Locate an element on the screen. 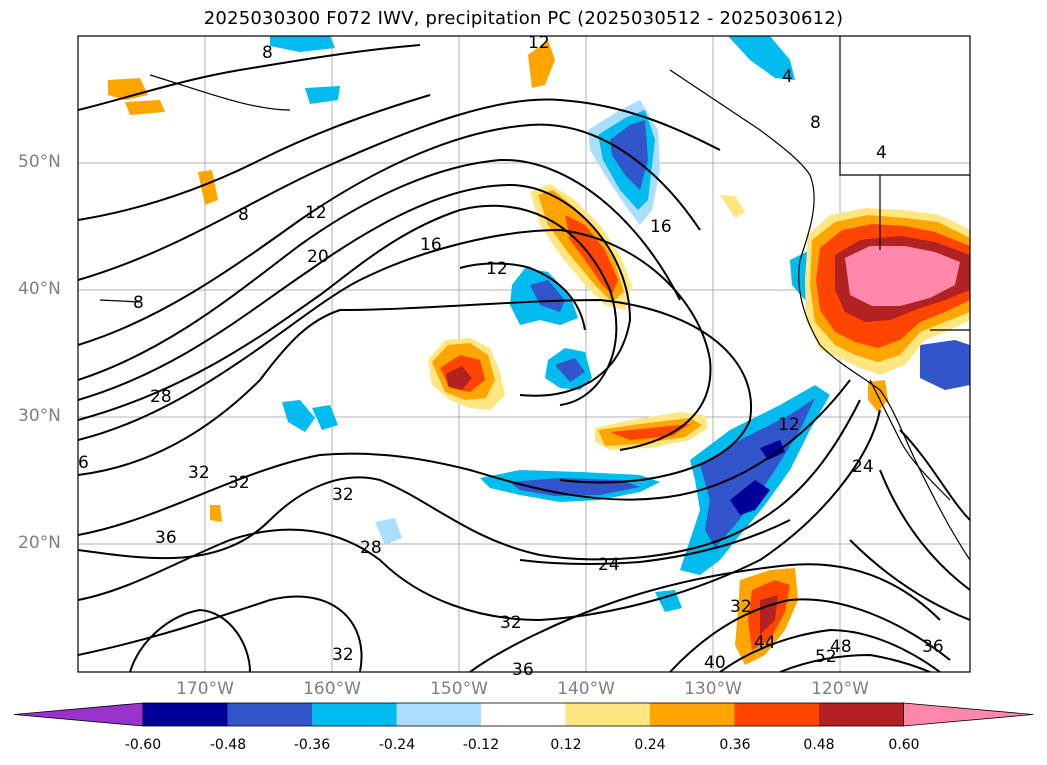 The height and width of the screenshot is (765, 1047). contour-label: 44 is located at coordinates (765, 643).